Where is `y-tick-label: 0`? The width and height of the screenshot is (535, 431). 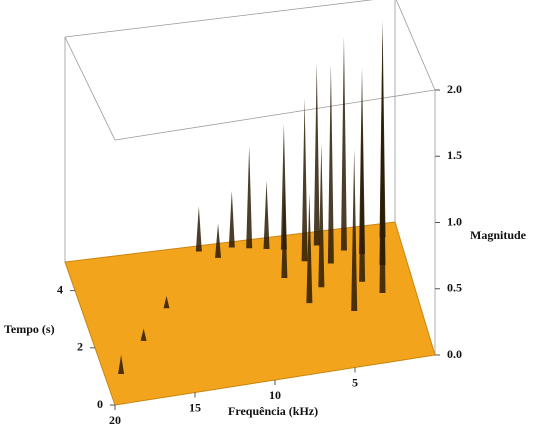
y-tick-label: 0 is located at coordinates (100, 404).